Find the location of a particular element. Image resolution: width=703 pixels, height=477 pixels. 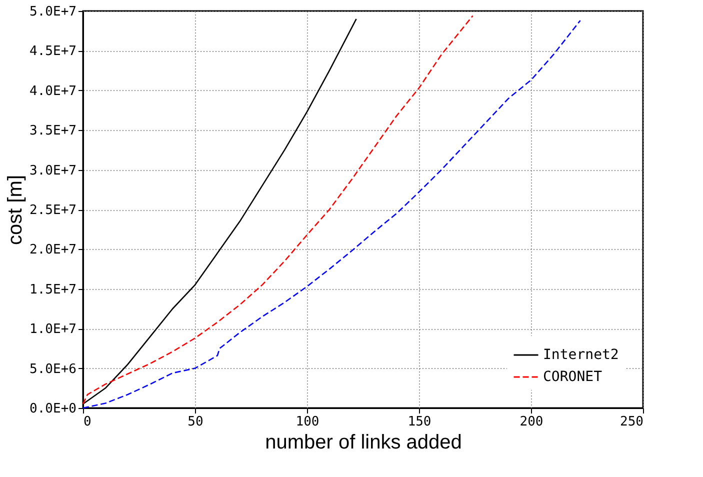

y-tick-label: 4.5E+7 is located at coordinates (53, 52).